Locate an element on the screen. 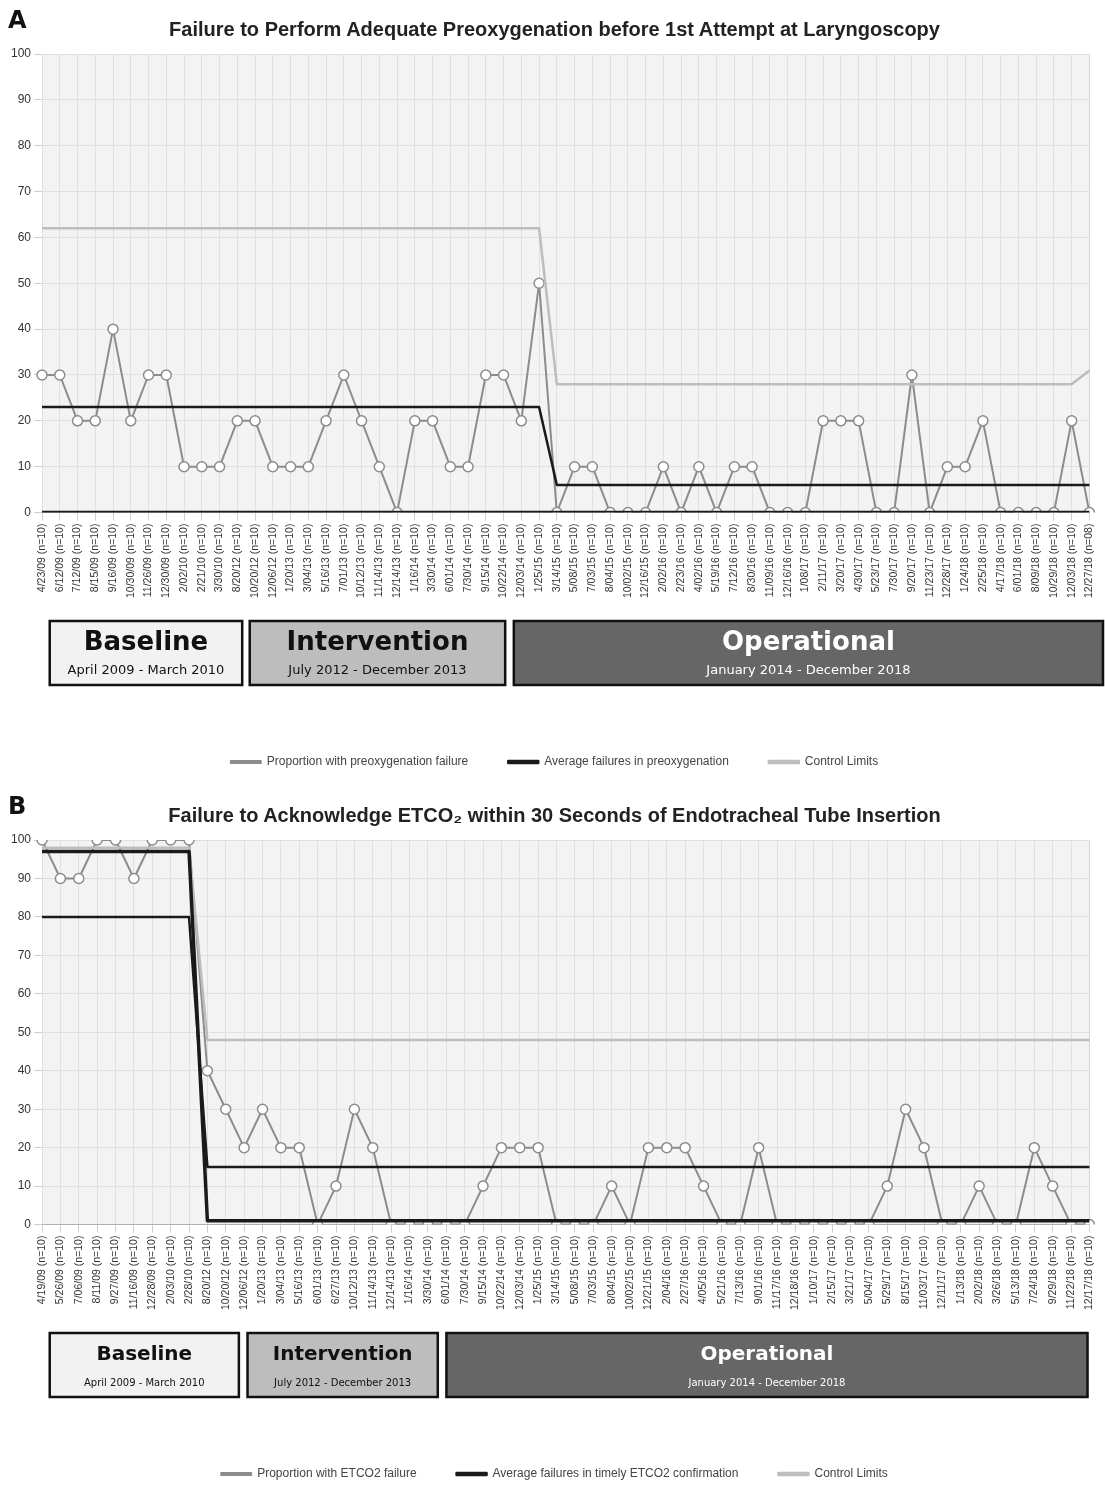 Image resolution: width=1105 pixels, height=1507 pixels. x-tick-label: 8/04/15 (n=10) is located at coordinates (608, 558).